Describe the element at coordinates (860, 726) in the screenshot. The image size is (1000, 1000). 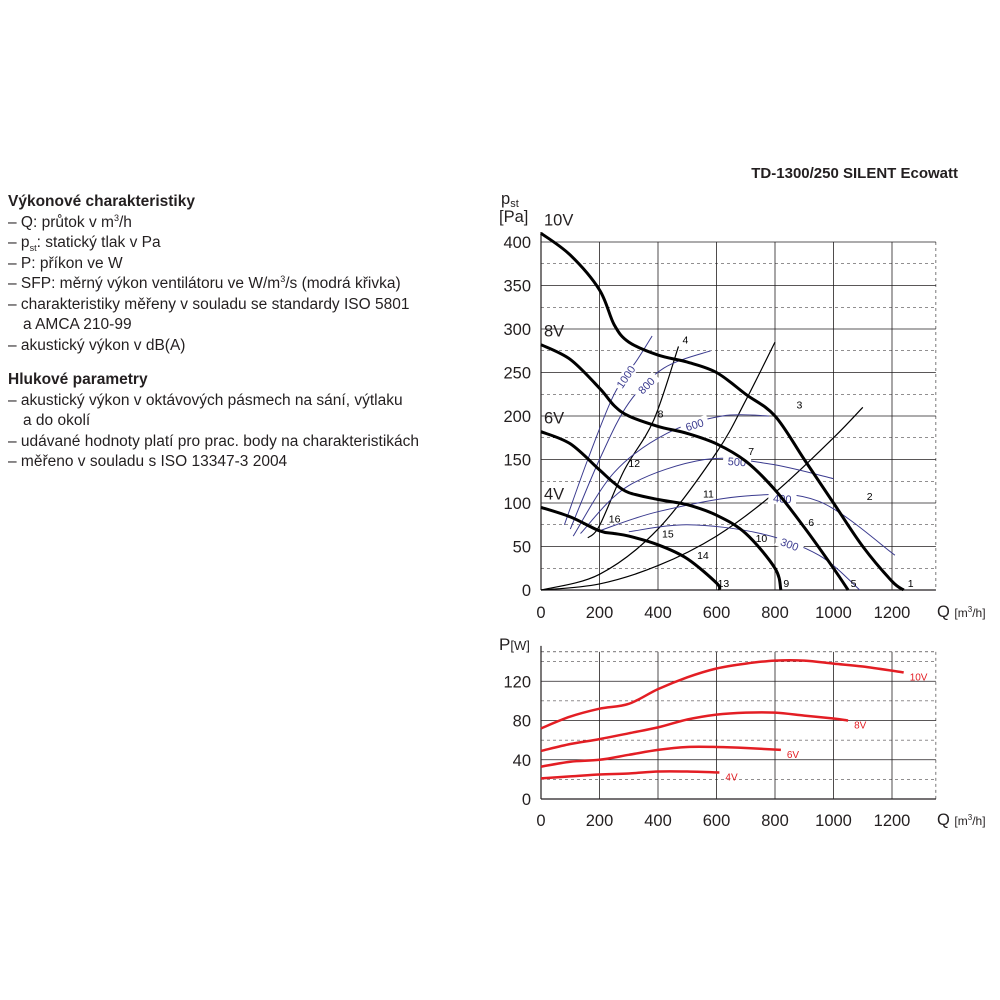
I see `power-curve-label: 8V` at that location.